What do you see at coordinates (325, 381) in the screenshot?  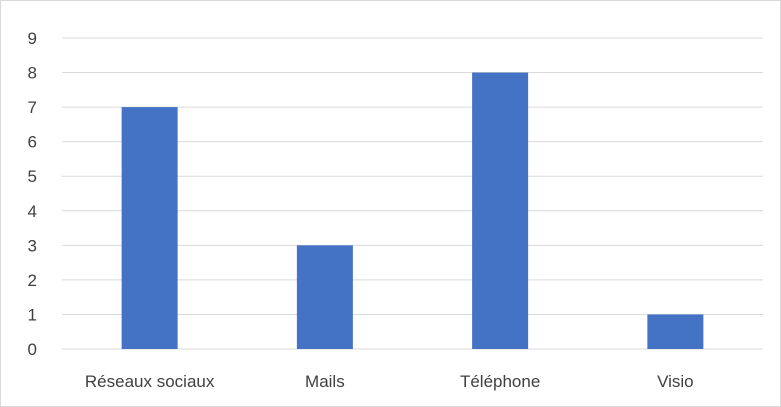 I see `x-category-label: Mails` at bounding box center [325, 381].